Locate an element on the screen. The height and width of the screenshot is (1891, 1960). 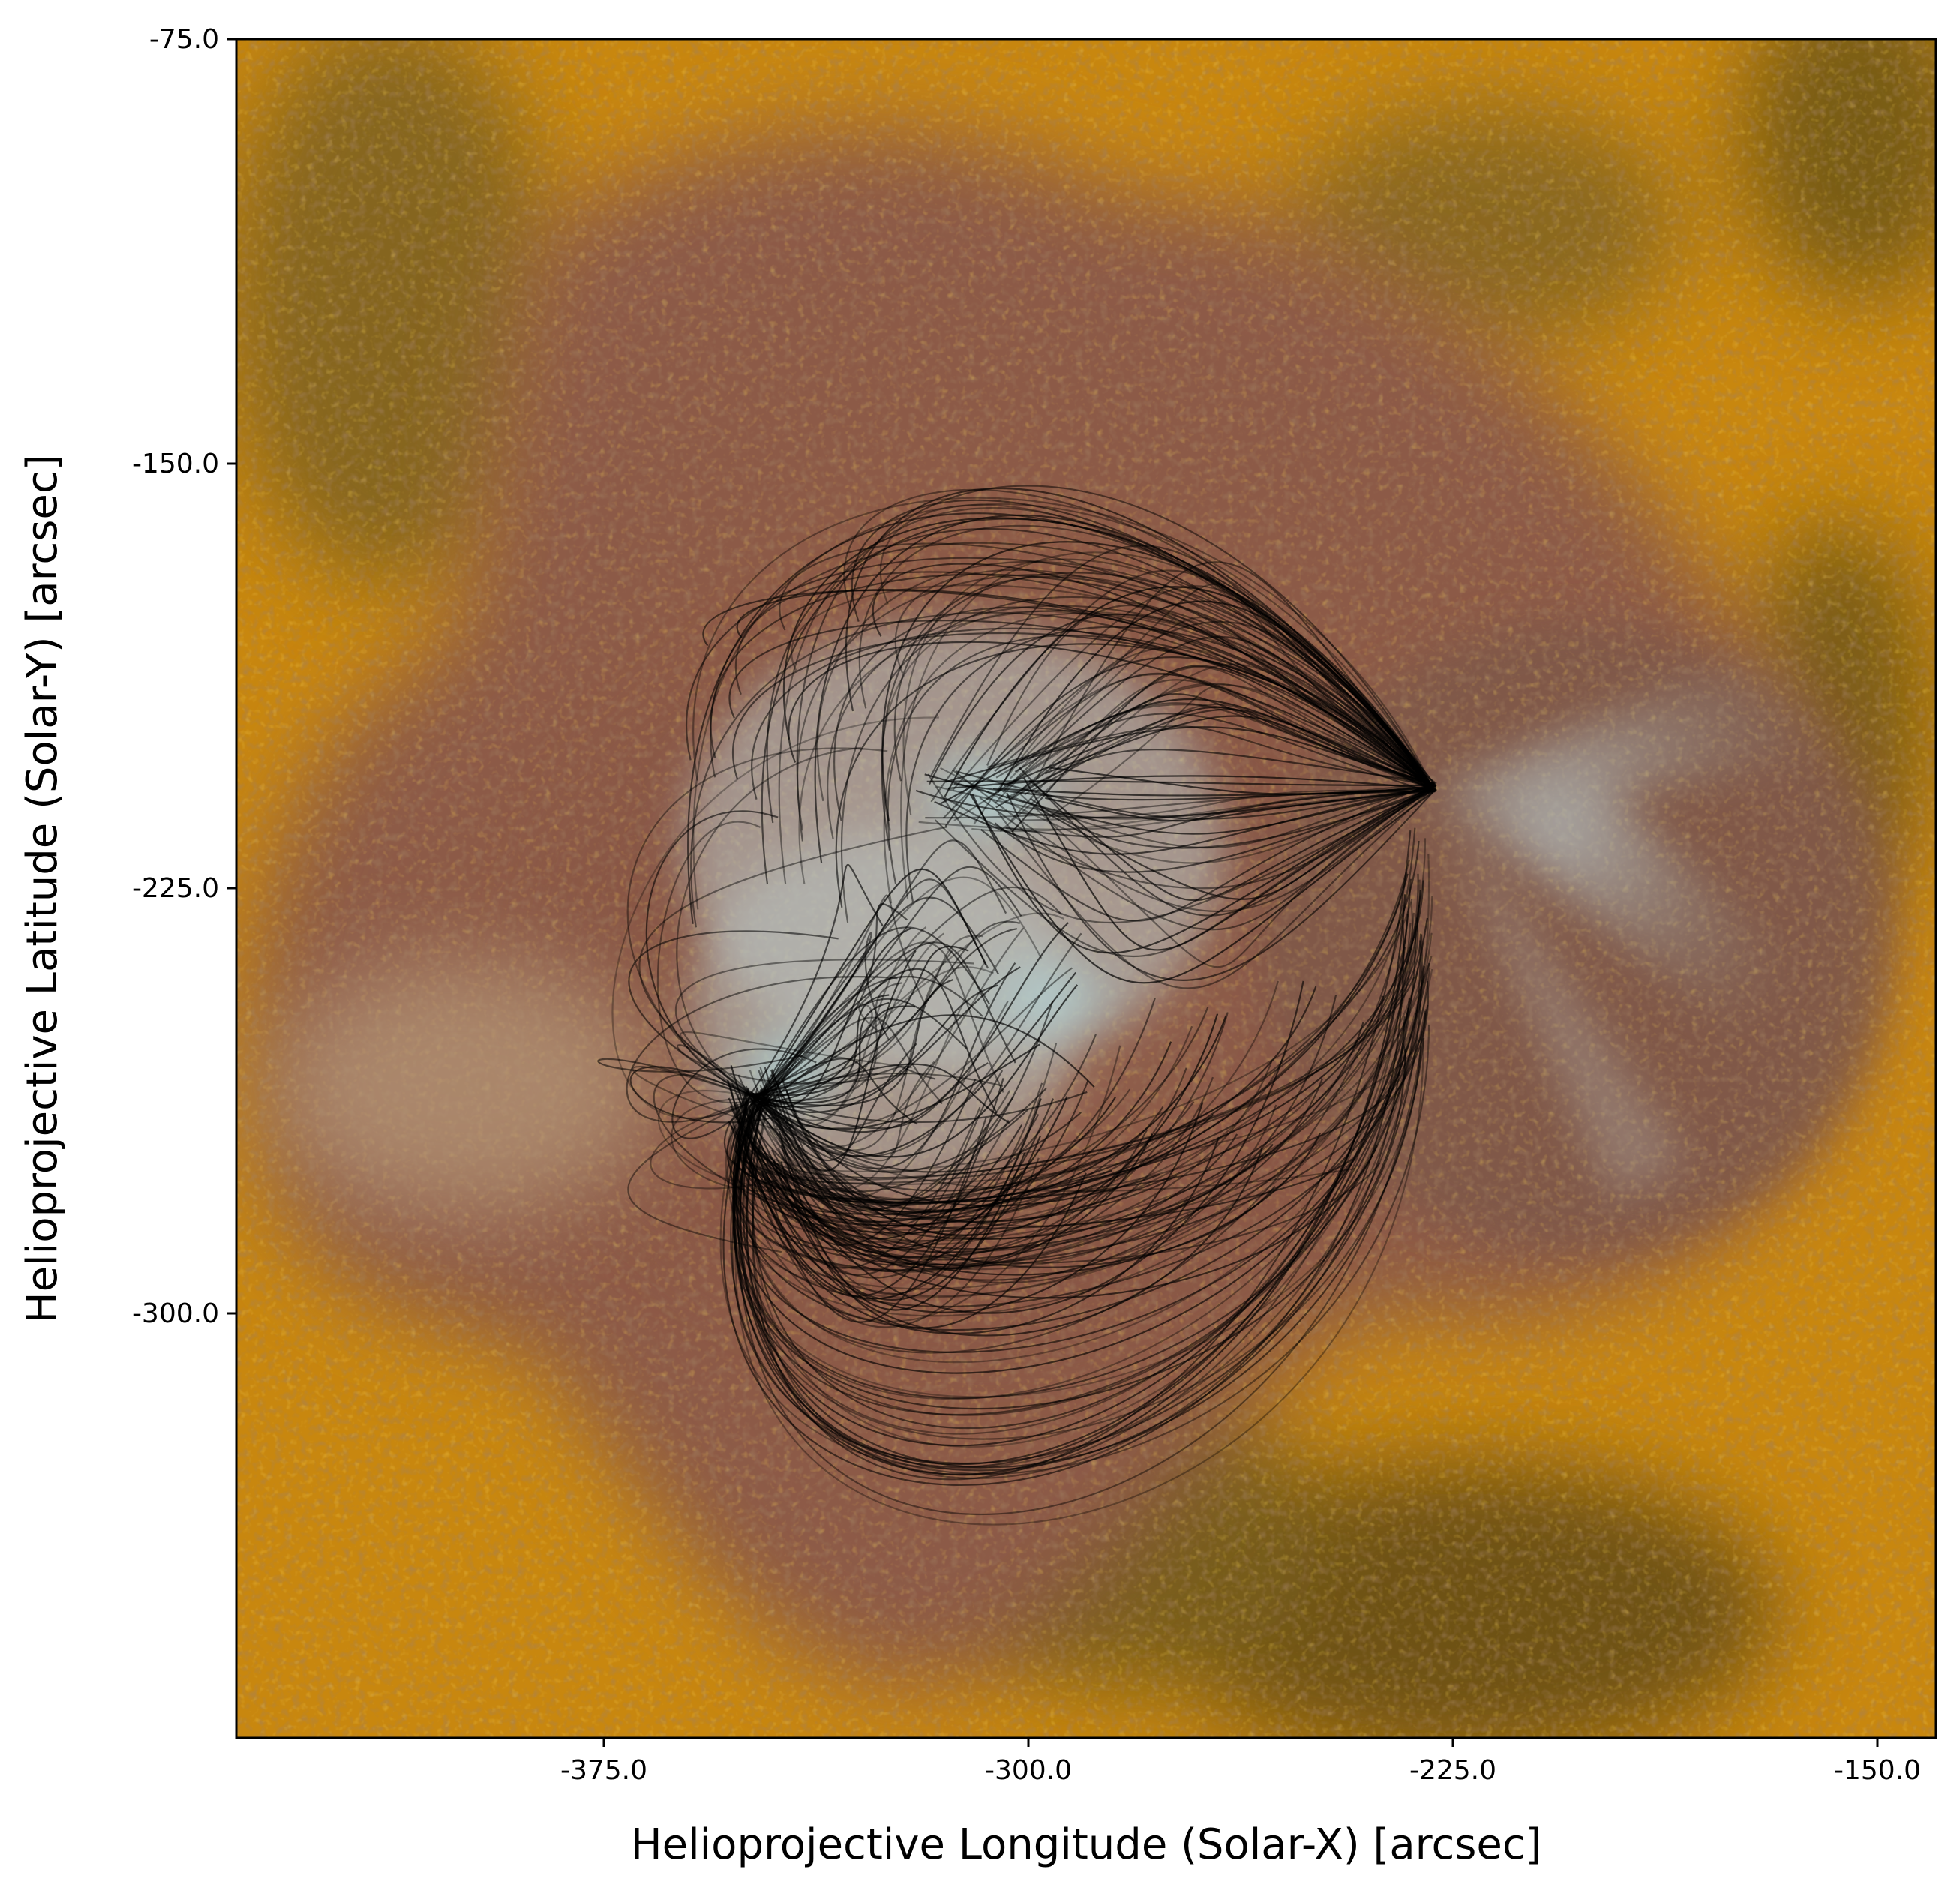
y-tick-label: -300.0 is located at coordinates (175, 1313).